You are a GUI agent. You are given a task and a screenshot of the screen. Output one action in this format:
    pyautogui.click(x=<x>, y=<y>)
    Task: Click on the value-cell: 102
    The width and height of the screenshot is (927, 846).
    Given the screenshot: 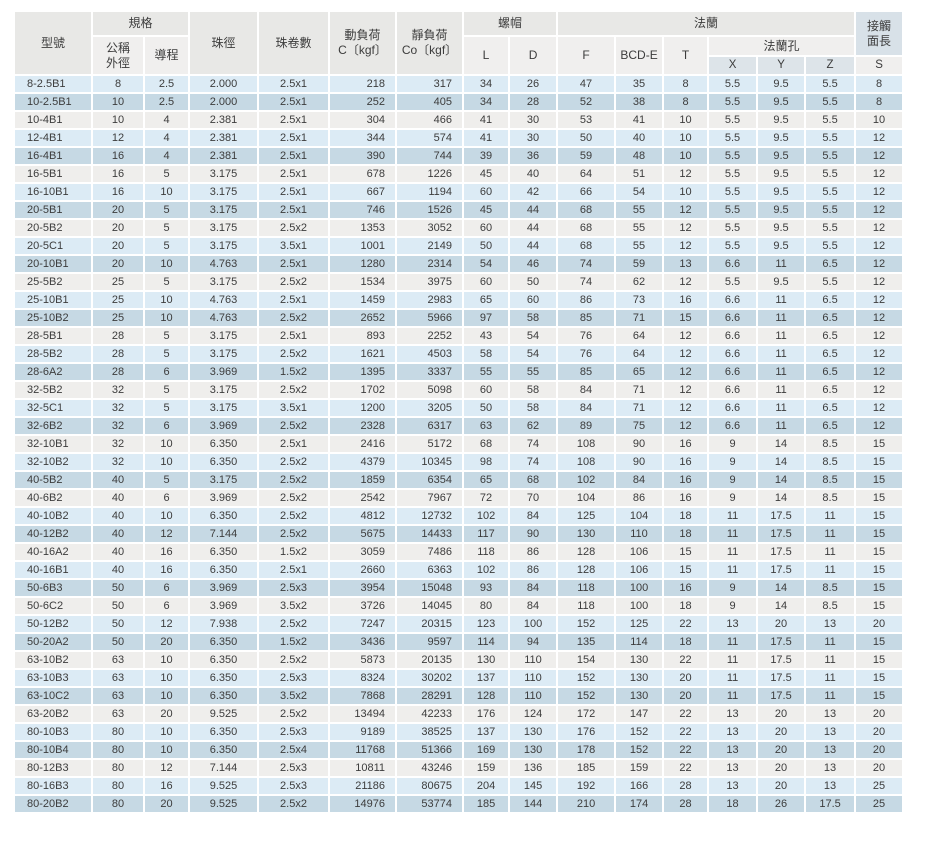 What is the action you would take?
    pyautogui.click(x=486, y=516)
    